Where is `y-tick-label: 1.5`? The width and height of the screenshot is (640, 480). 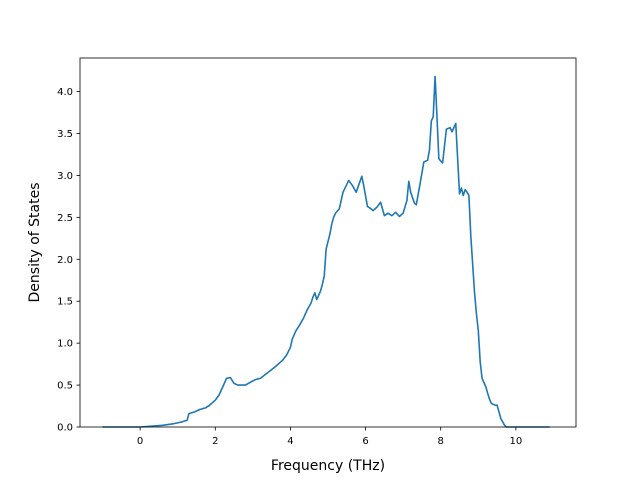
y-tick-label: 1.5 is located at coordinates (65, 302).